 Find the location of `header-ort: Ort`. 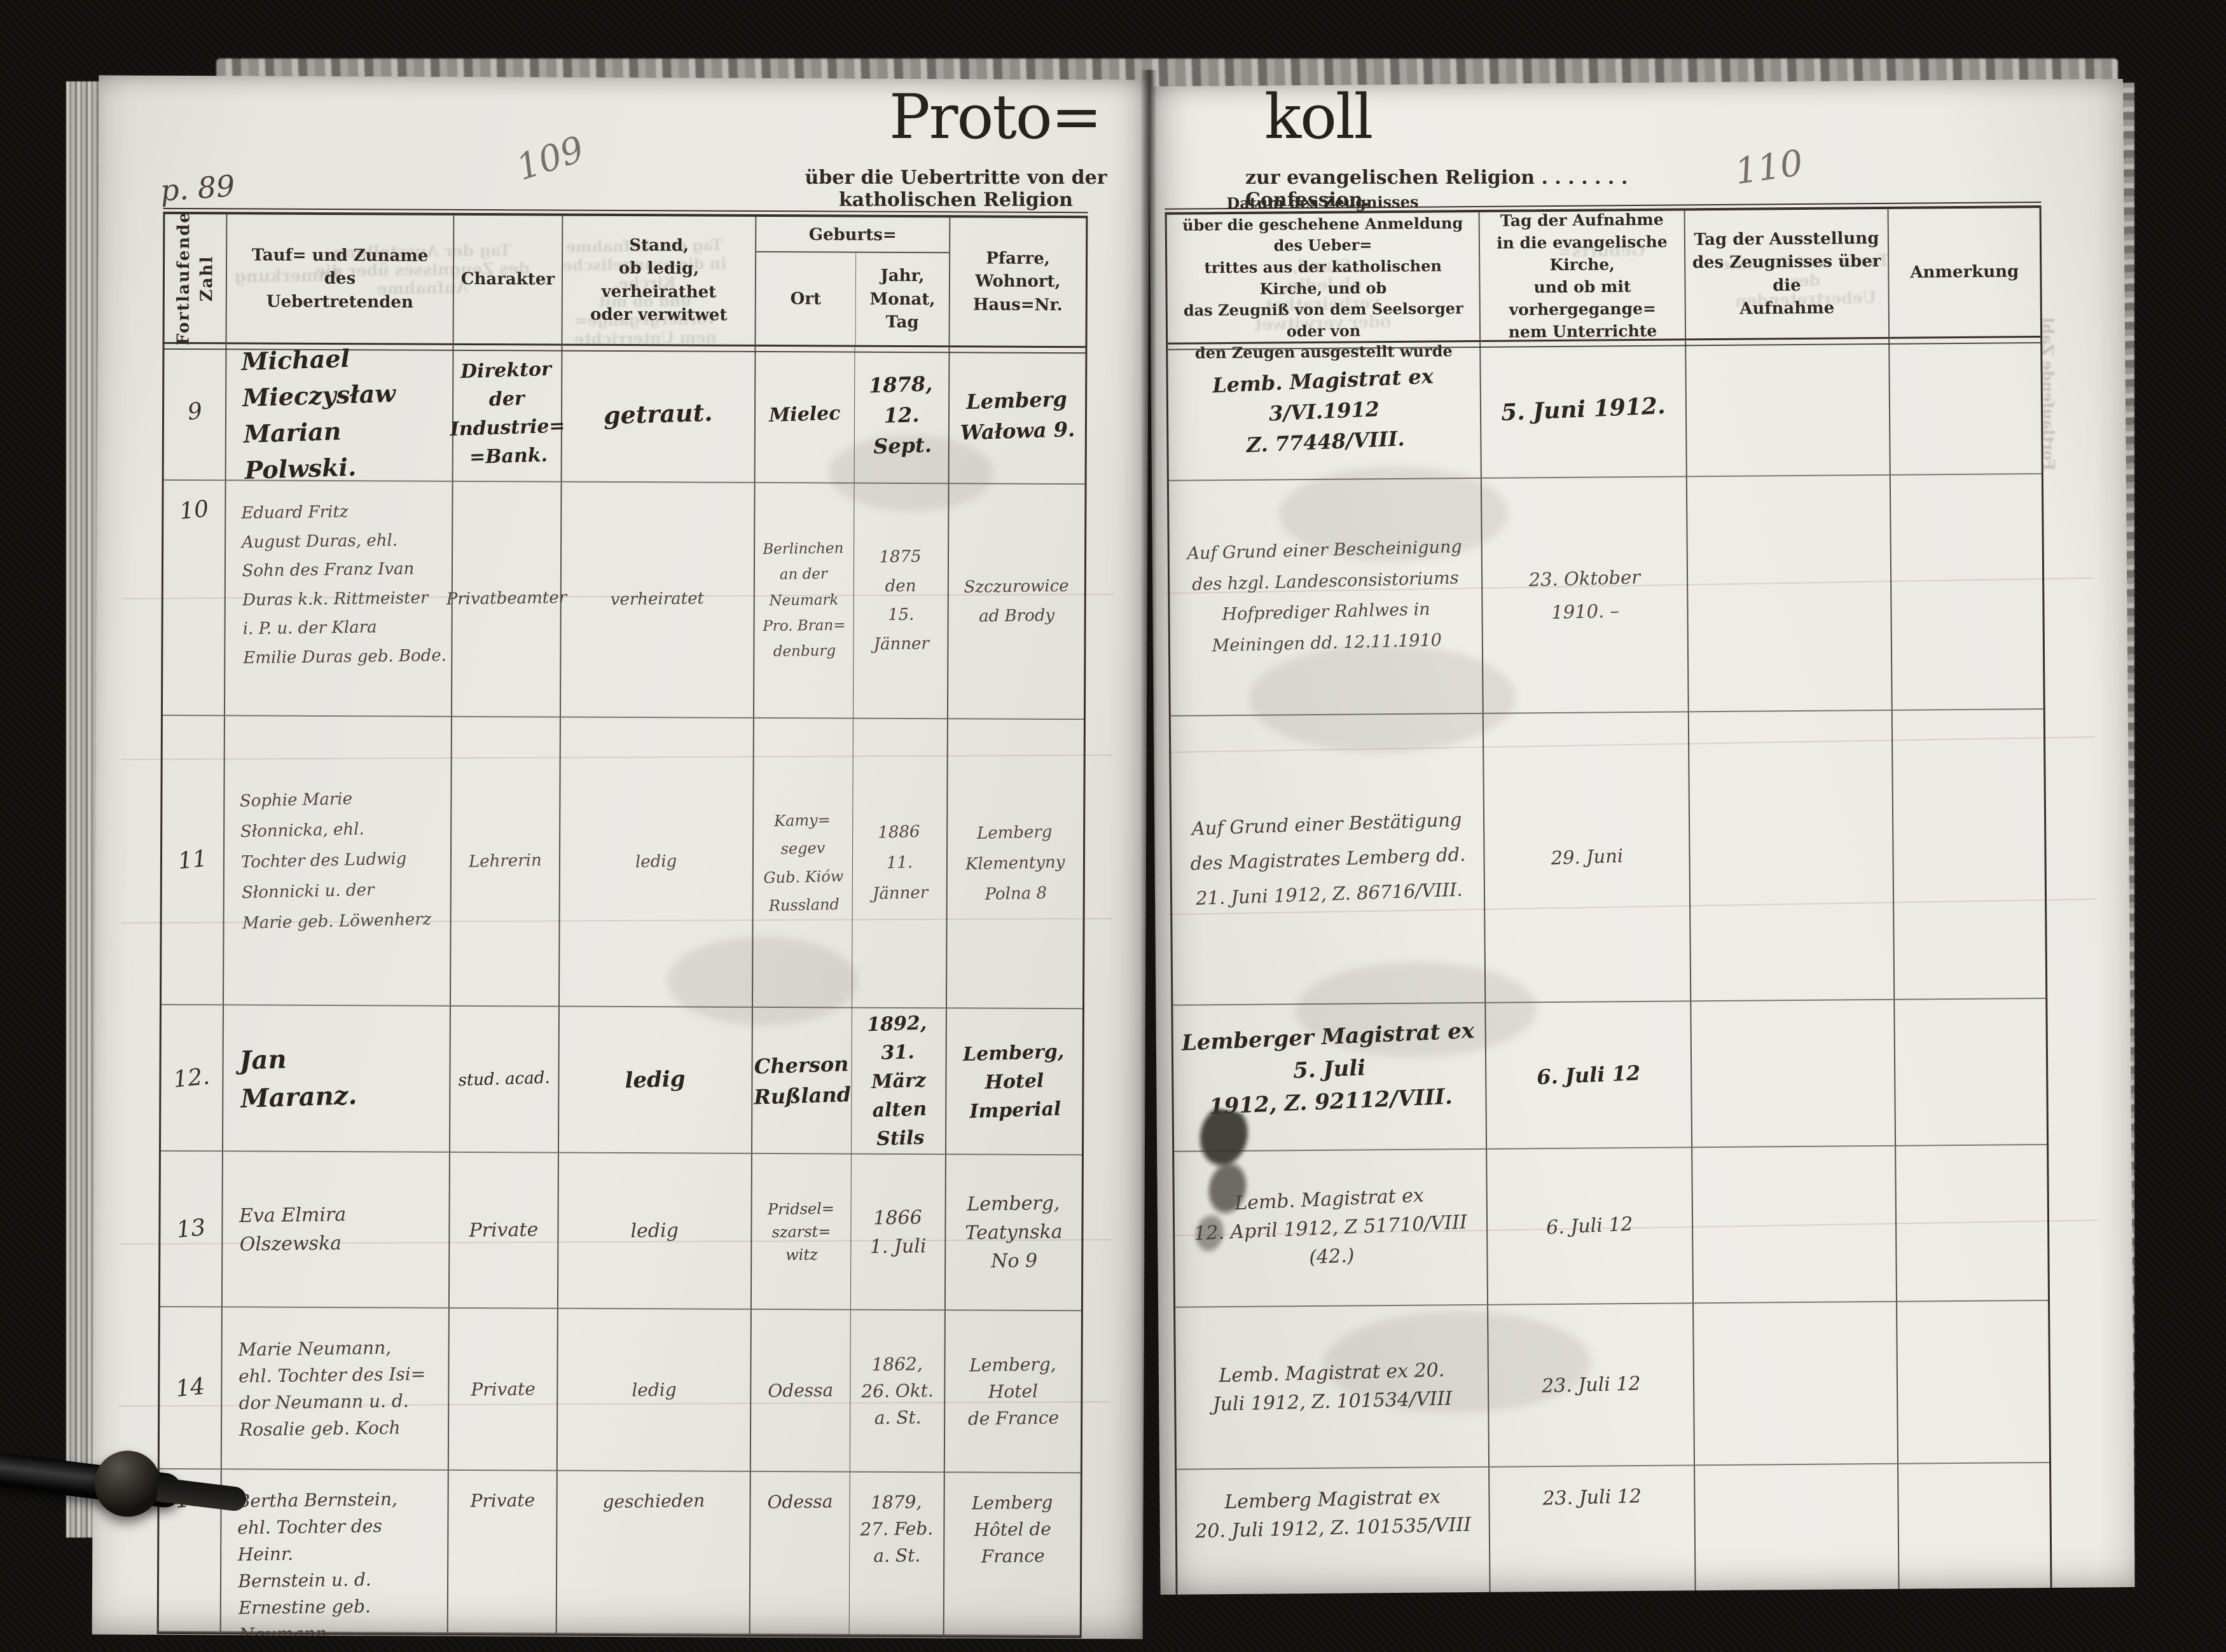

header-ort: Ort is located at coordinates (806, 298).